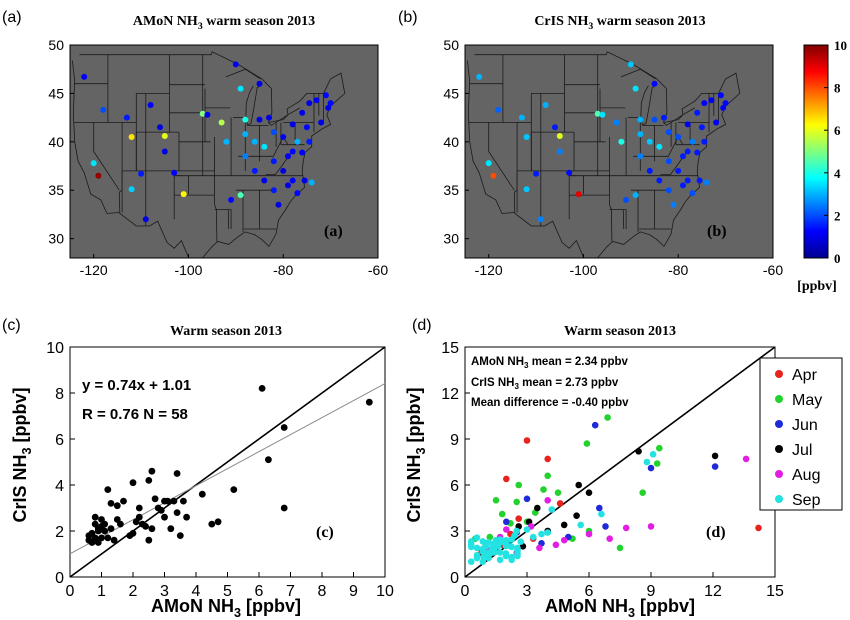 The width and height of the screenshot is (850, 620). What do you see at coordinates (55, 348) in the screenshot?
I see `y-tick-label: 10` at bounding box center [55, 348].